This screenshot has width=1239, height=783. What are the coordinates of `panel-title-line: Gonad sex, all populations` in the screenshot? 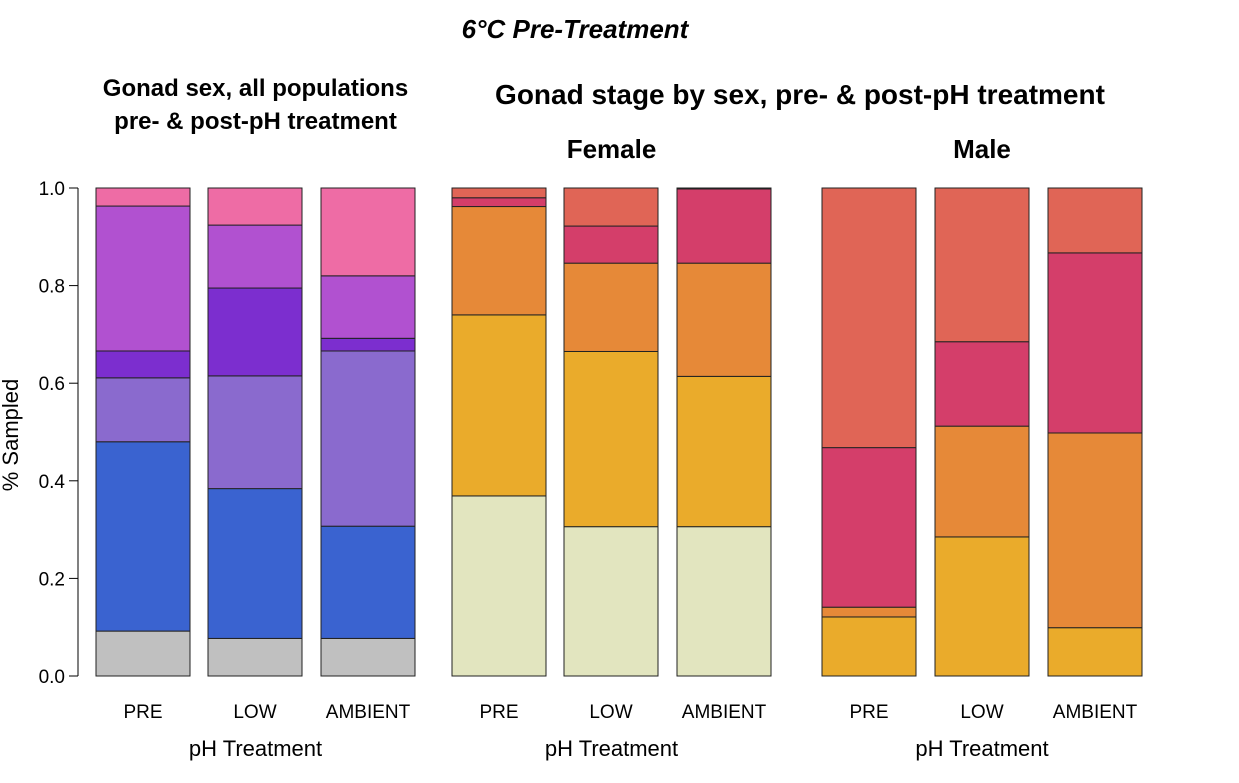 It's located at (255, 88).